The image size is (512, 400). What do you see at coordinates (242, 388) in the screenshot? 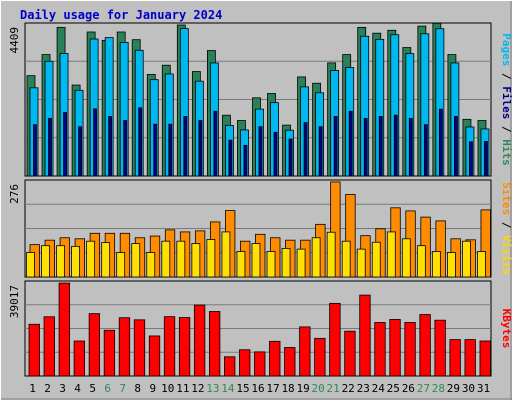
I see `x-tick-label-15: 15` at bounding box center [242, 388].